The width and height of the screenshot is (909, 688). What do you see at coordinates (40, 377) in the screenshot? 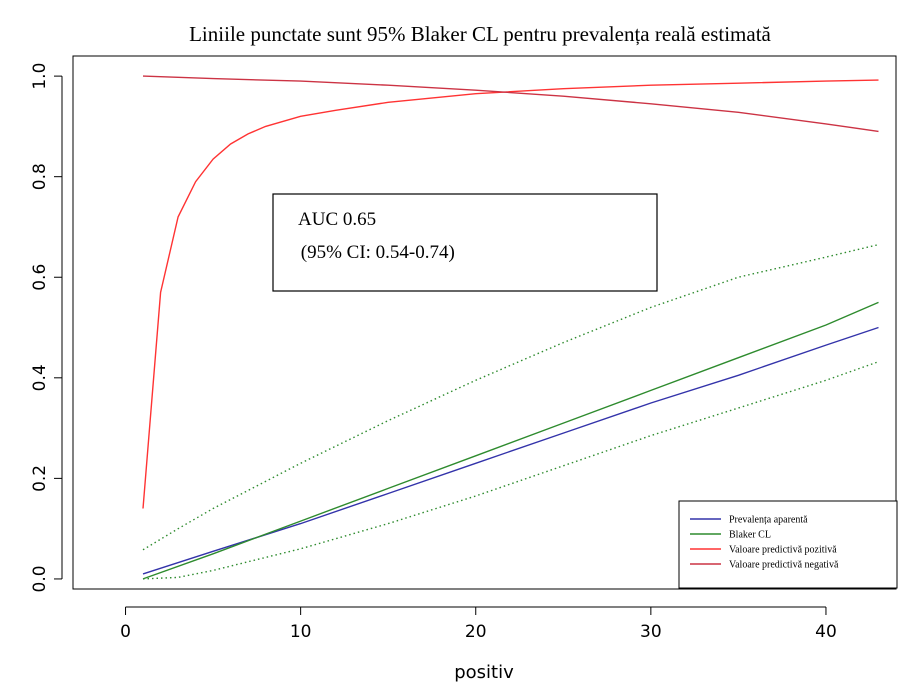
I see `y-tick-label: 0.4` at bounding box center [40, 377].